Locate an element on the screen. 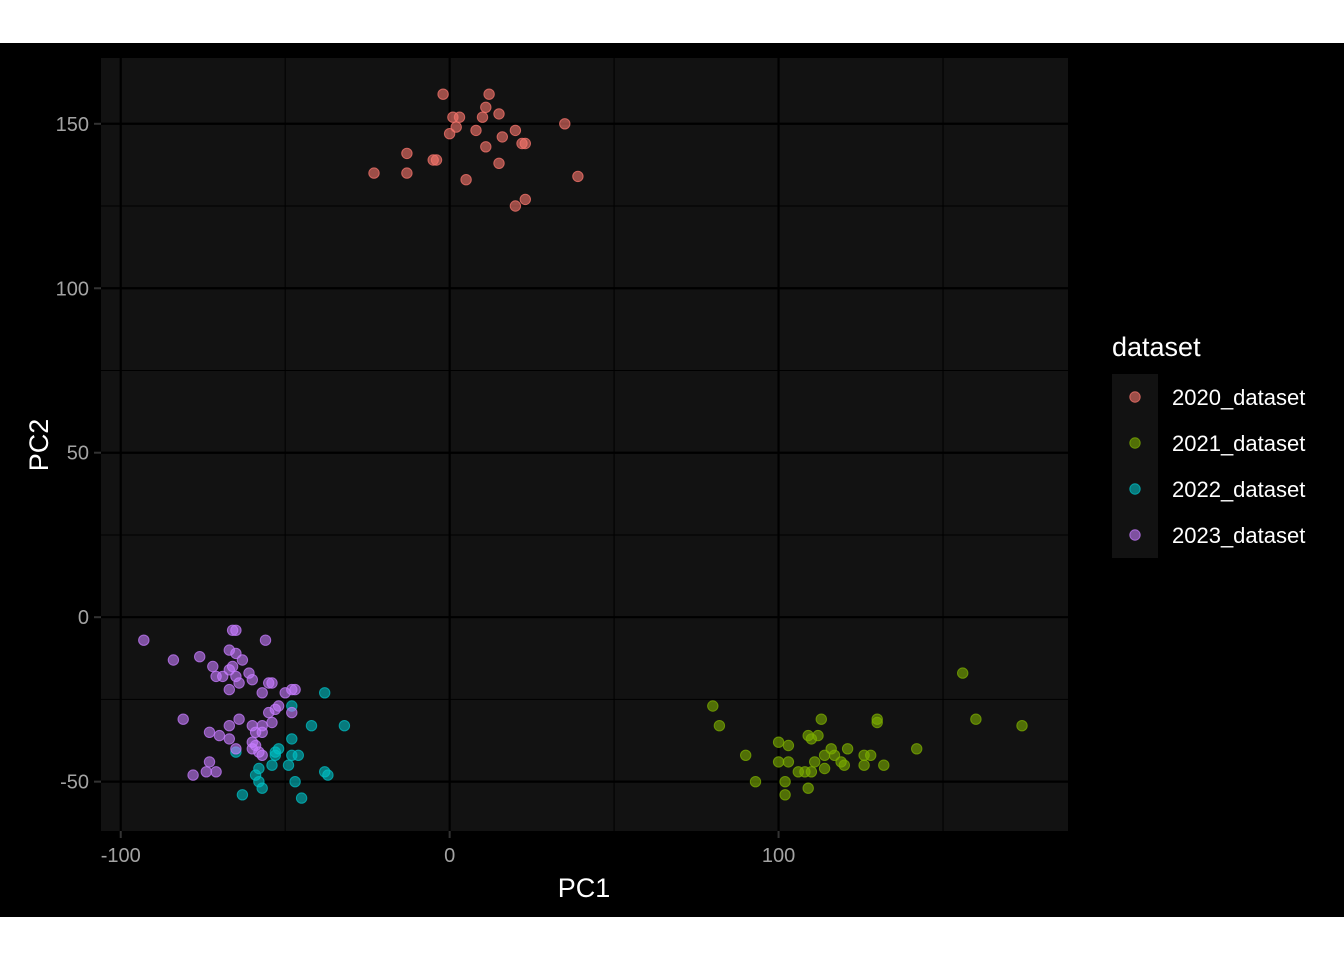 Image resolution: width=1344 pixels, height=960 pixels. x-tick-label: 100 is located at coordinates (778, 856).